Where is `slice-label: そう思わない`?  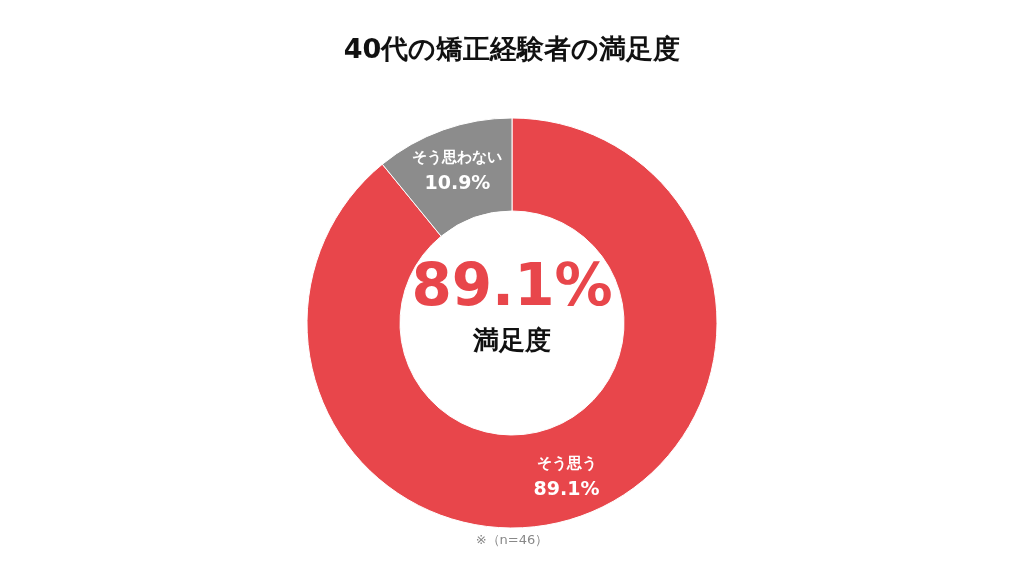 slice-label: そう思わない is located at coordinates (457, 156).